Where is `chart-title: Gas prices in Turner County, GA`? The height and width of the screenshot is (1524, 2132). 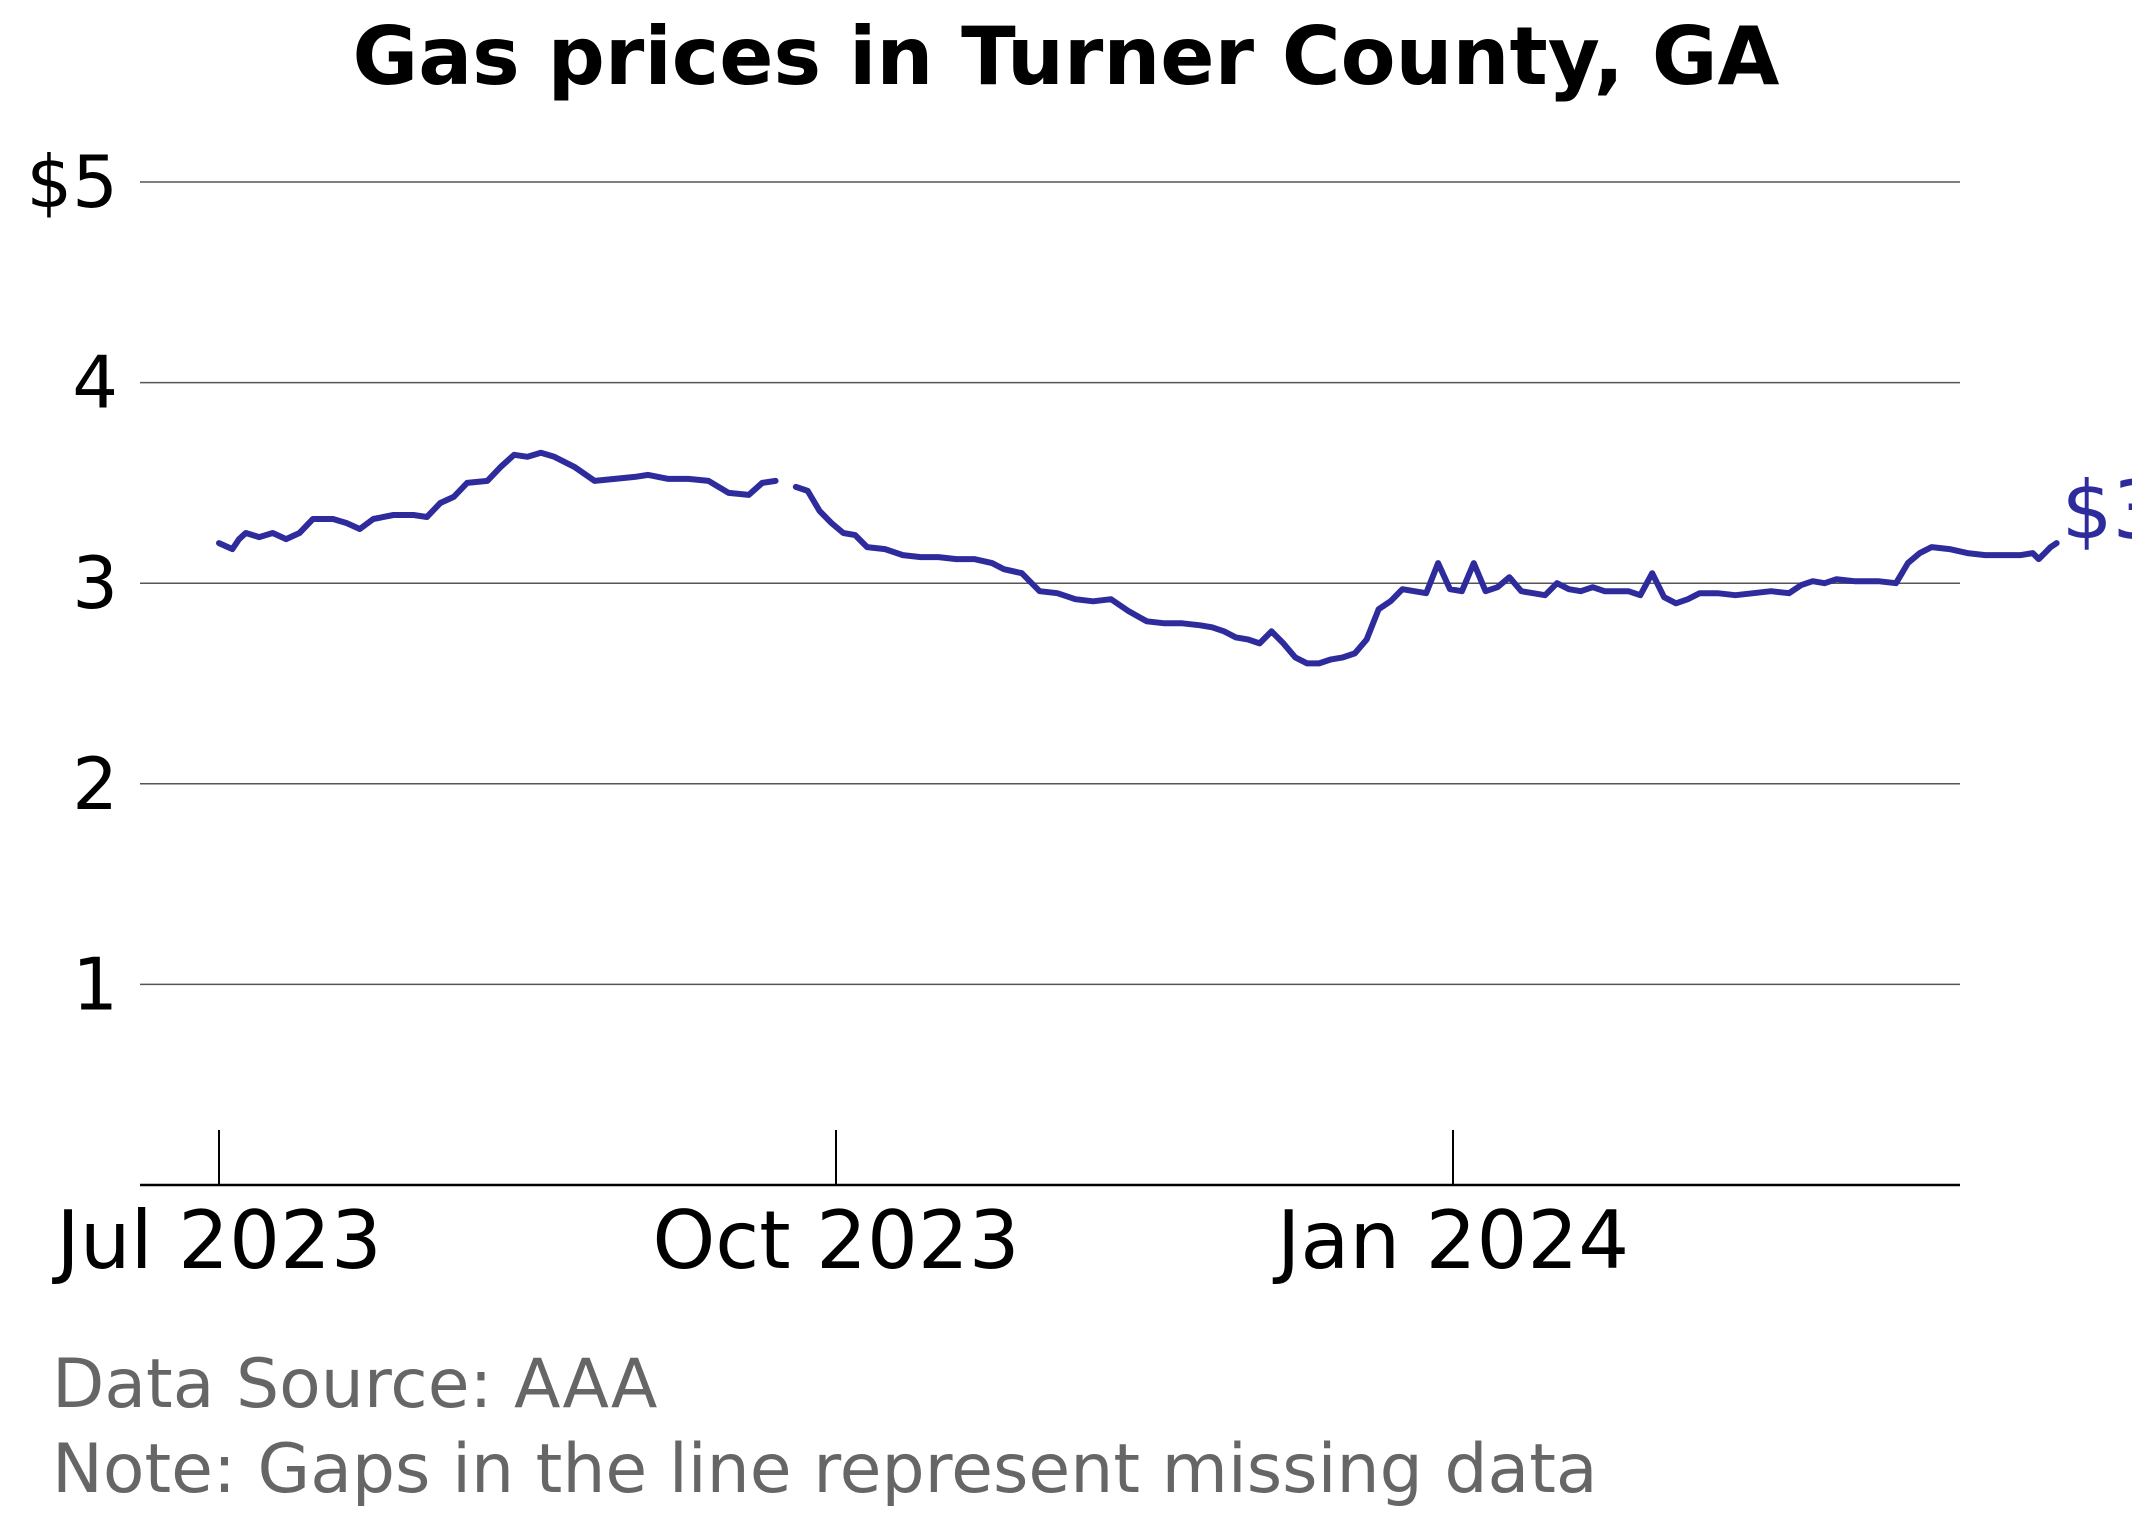 chart-title: Gas prices in Turner County, GA is located at coordinates (1066, 56).